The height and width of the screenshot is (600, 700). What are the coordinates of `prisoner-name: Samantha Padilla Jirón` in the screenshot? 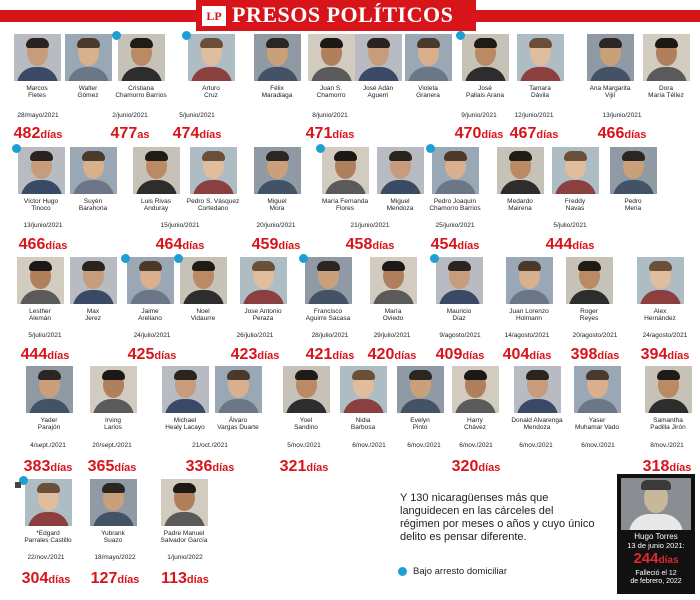 It's located at (668, 424).